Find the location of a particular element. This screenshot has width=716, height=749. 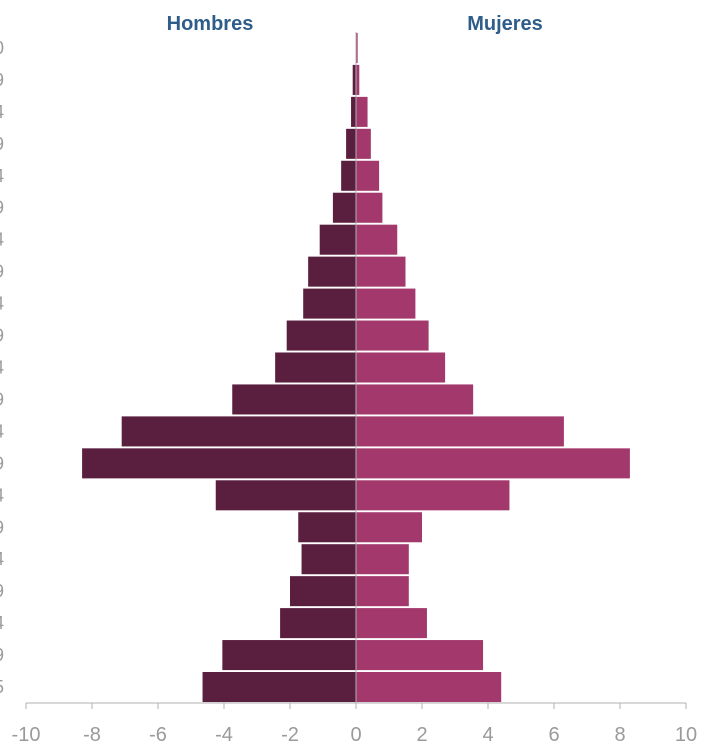

series-title-mujeres: Mujeres is located at coordinates (505, 24).